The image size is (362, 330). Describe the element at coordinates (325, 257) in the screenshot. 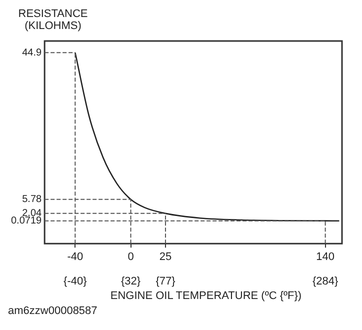

I see `x-tick-label: 140` at that location.